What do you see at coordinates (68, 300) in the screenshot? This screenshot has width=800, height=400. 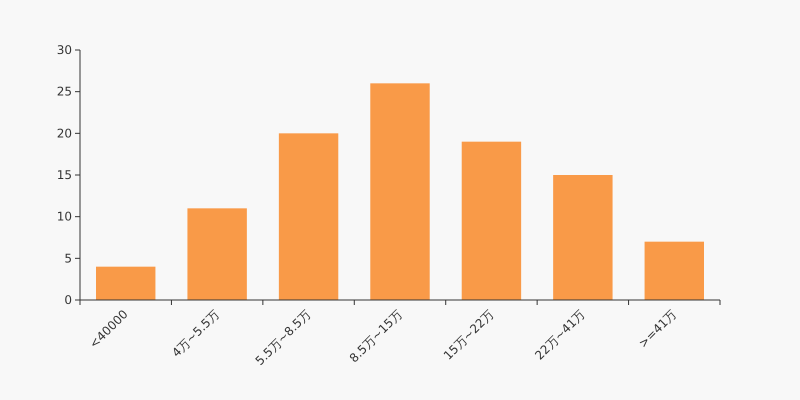 I see `y-tick-label: 0` at bounding box center [68, 300].